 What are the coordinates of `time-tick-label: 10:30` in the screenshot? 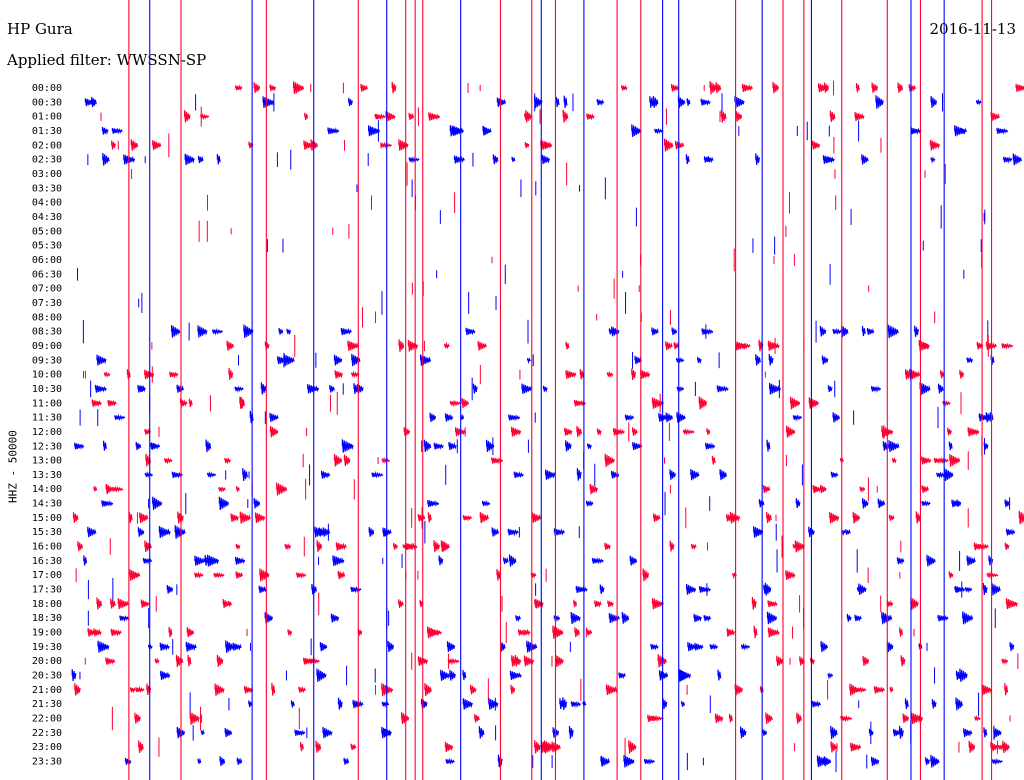 It's located at (47, 389).